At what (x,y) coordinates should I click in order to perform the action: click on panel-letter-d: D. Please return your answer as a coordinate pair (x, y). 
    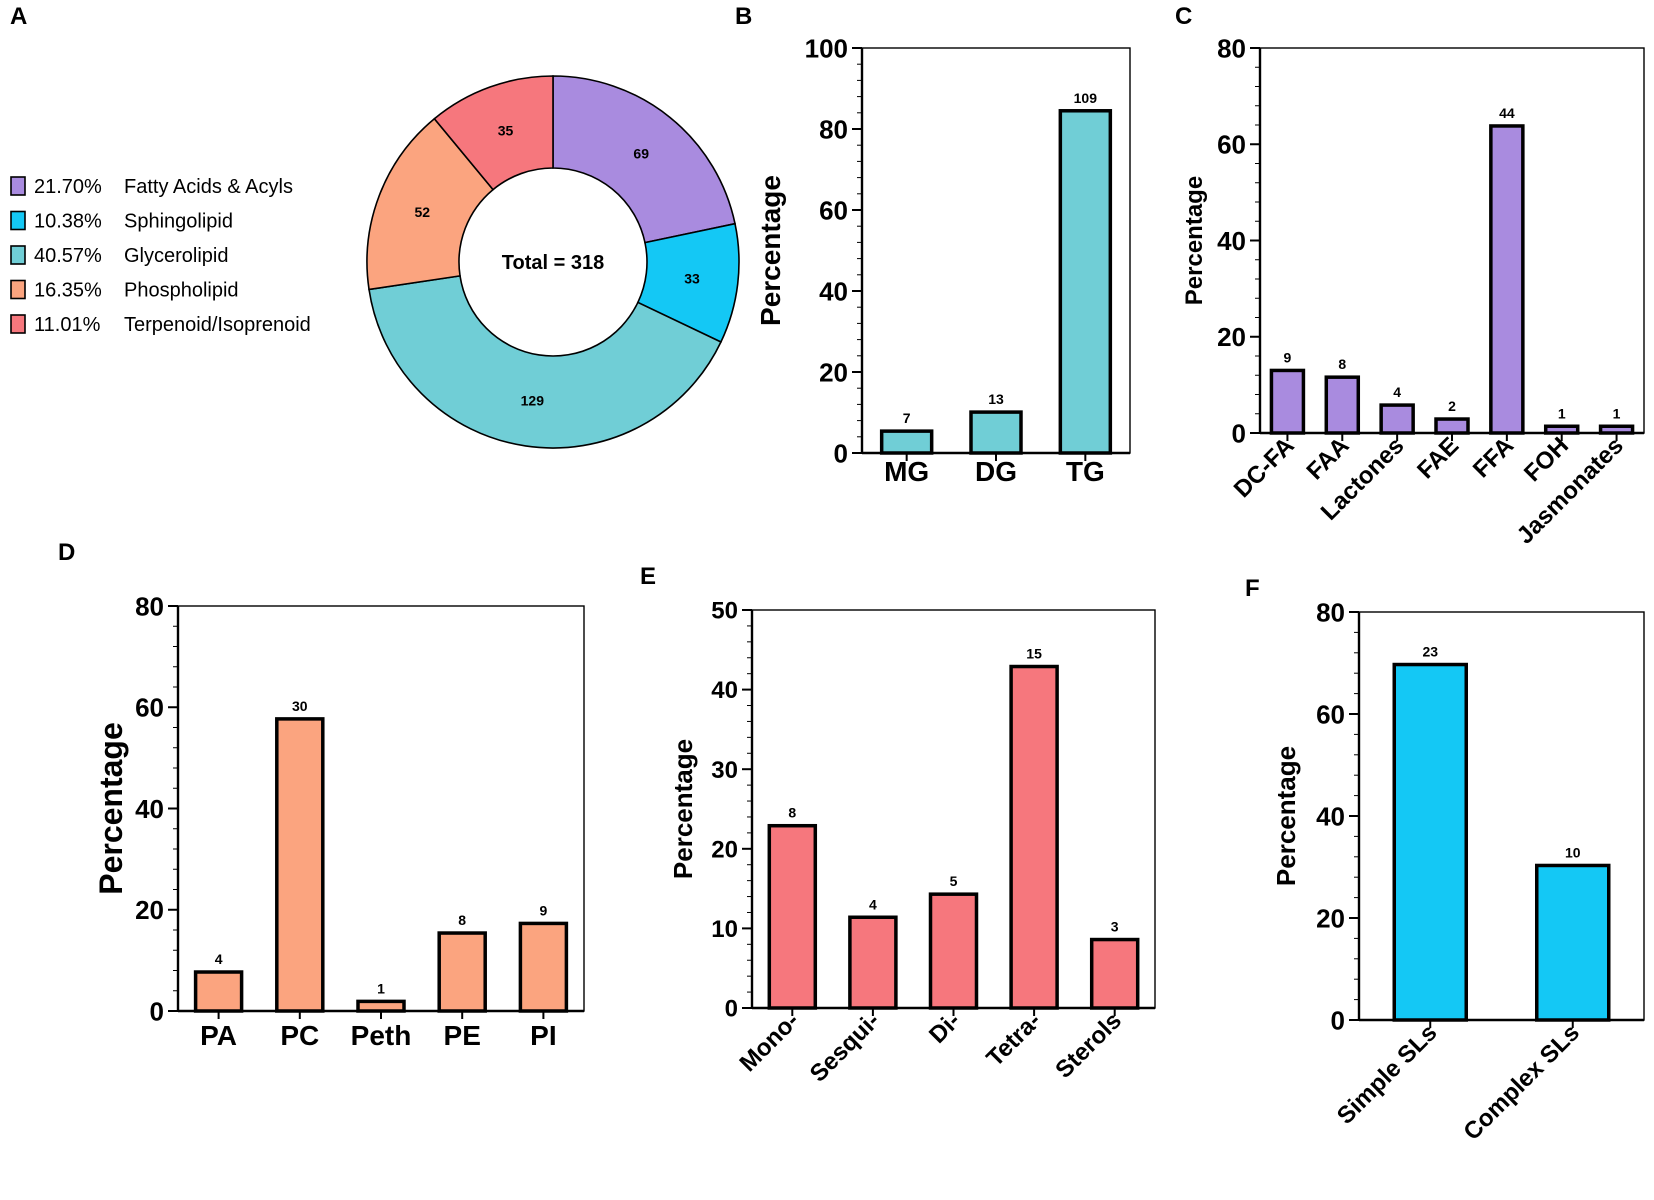
    Looking at the image, I should click on (66, 552).